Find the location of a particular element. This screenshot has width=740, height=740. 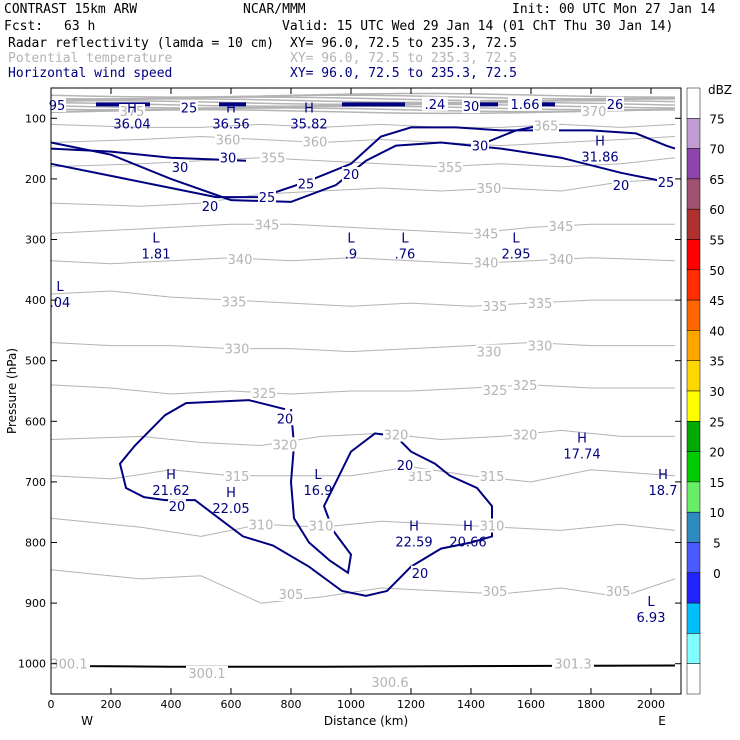

top-value-label: .24 is located at coordinates (435, 105).